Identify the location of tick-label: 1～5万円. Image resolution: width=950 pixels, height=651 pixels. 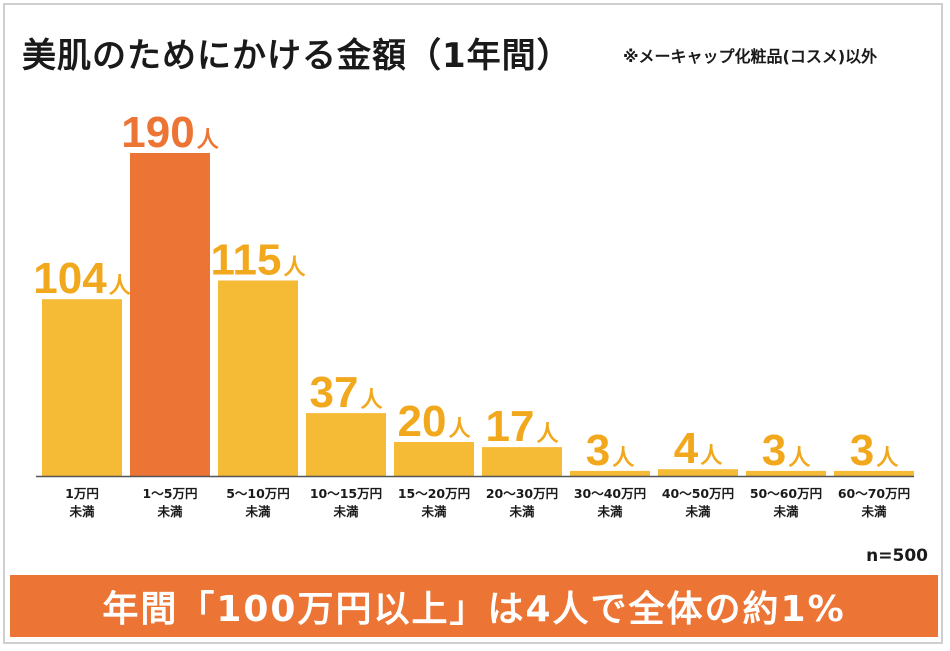
(170, 493).